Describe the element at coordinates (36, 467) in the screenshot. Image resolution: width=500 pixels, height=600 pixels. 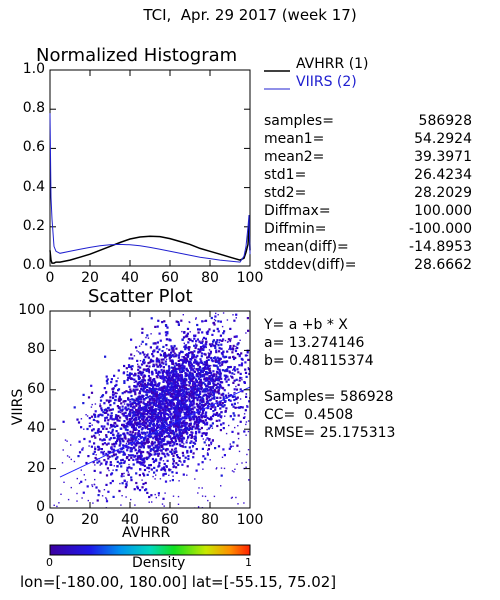
I see `scatter-y-tick-label: 20` at that location.